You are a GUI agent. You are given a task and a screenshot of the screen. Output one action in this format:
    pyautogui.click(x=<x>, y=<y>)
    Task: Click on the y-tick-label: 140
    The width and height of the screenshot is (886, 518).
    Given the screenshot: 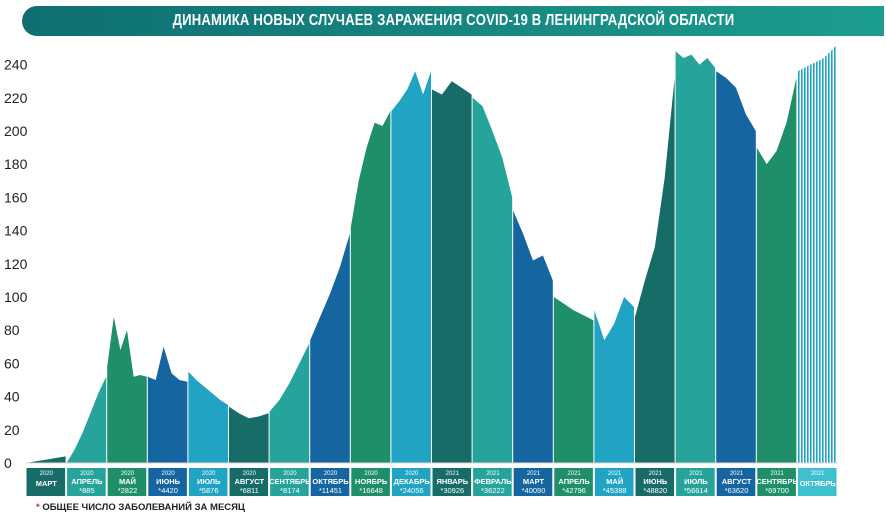 What is the action you would take?
    pyautogui.click(x=16, y=231)
    